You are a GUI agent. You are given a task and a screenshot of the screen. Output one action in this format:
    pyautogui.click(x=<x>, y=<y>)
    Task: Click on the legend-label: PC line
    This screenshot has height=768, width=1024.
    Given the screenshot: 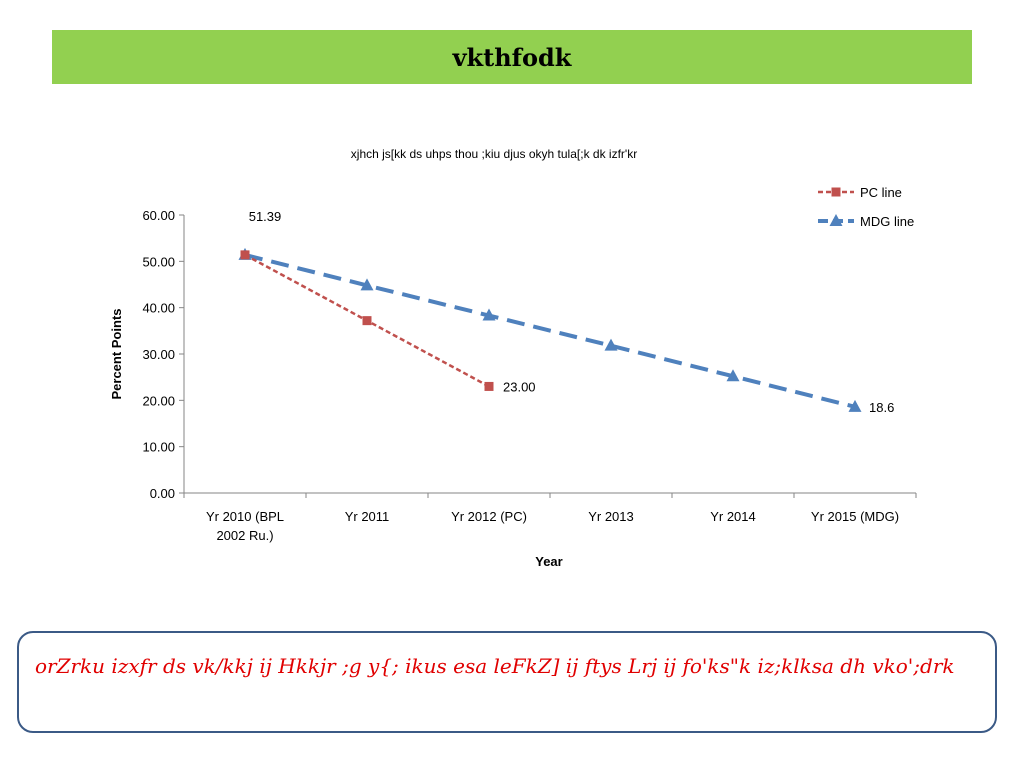 What is the action you would take?
    pyautogui.click(x=881, y=192)
    